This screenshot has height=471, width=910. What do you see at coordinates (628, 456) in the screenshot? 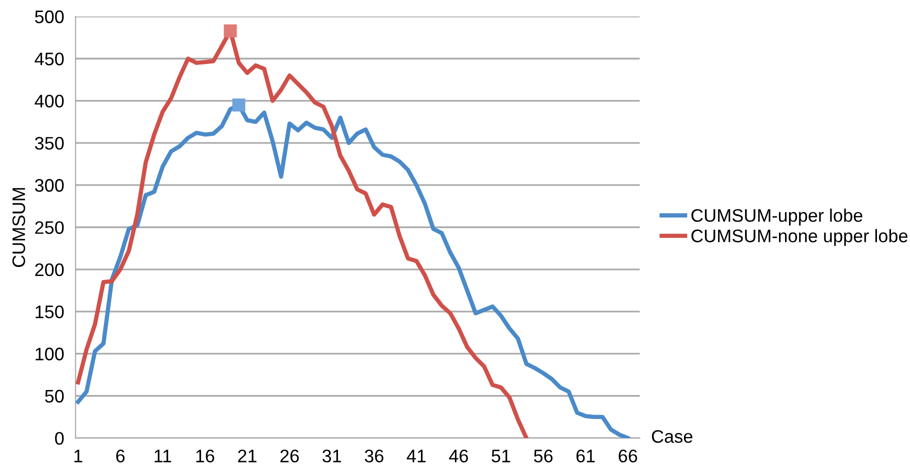
I see `x-tick-label: 66` at bounding box center [628, 456].